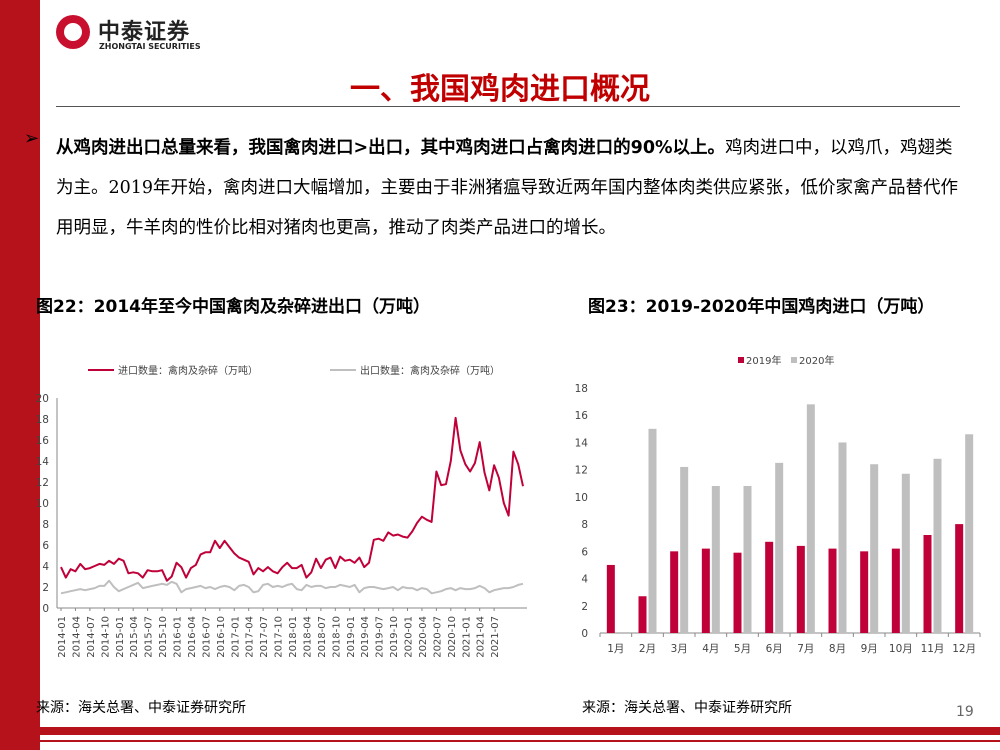  Describe the element at coordinates (292, 587) in the screenshot. I see `export-series-line` at that location.